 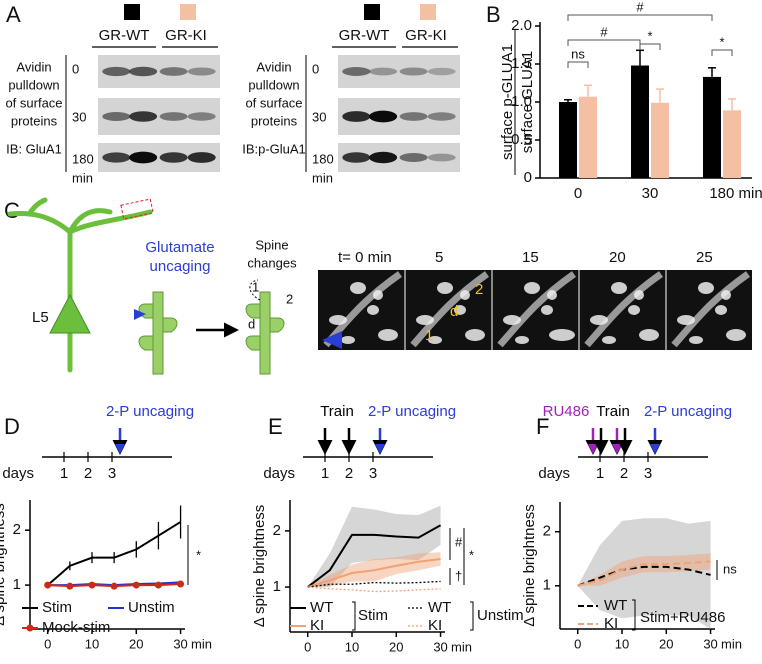 I want to click on spine-number: 2, so click(x=289, y=298).